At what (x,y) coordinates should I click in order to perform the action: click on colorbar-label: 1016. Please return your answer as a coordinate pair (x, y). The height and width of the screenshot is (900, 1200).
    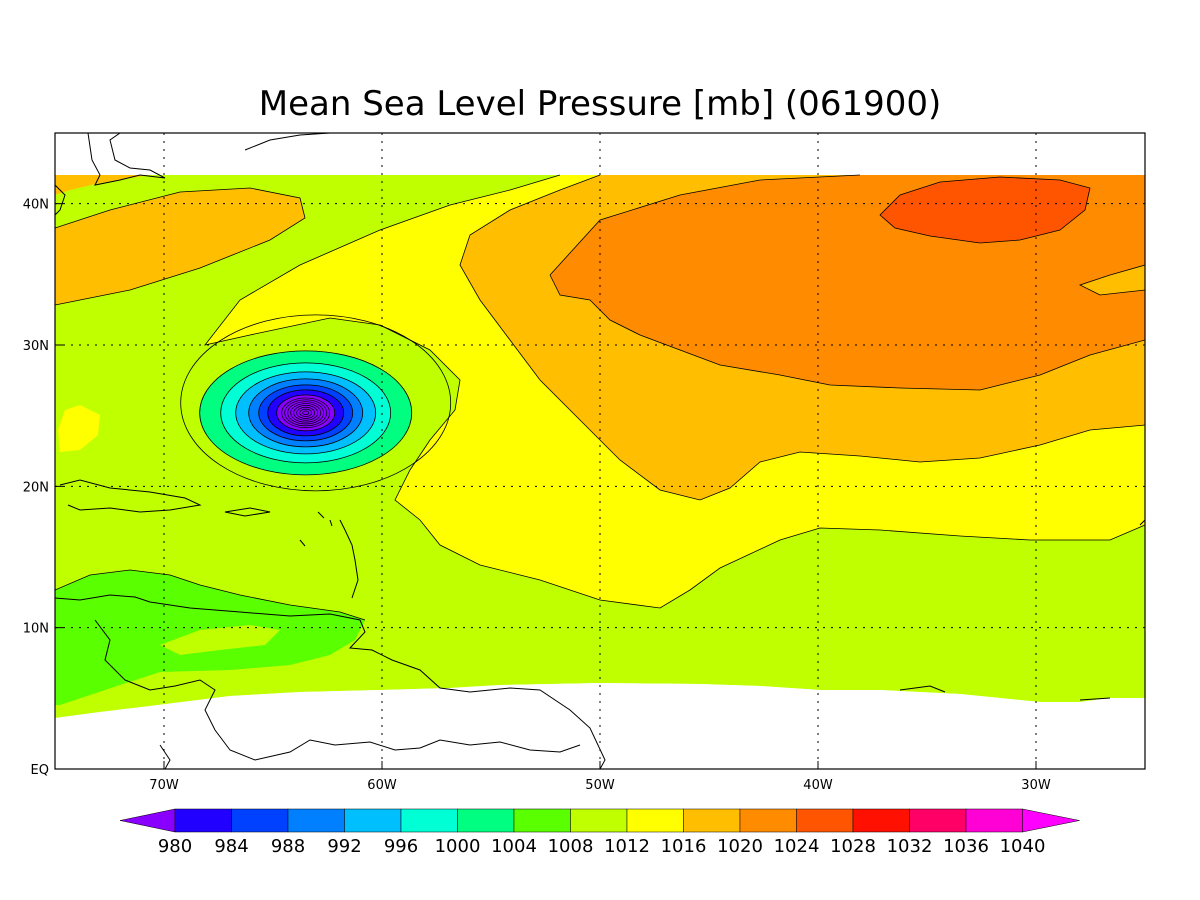
    Looking at the image, I should click on (684, 846).